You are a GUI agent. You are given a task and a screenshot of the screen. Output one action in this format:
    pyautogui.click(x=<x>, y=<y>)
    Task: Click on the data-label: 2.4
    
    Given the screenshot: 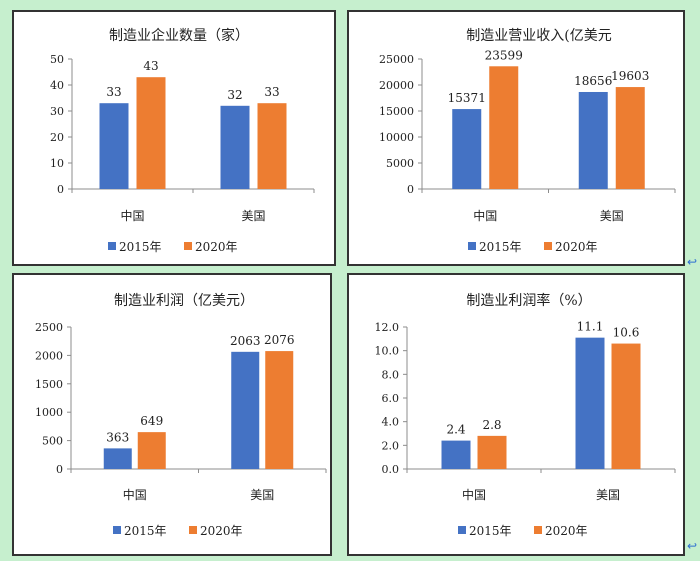 What is the action you would take?
    pyautogui.click(x=455, y=430)
    